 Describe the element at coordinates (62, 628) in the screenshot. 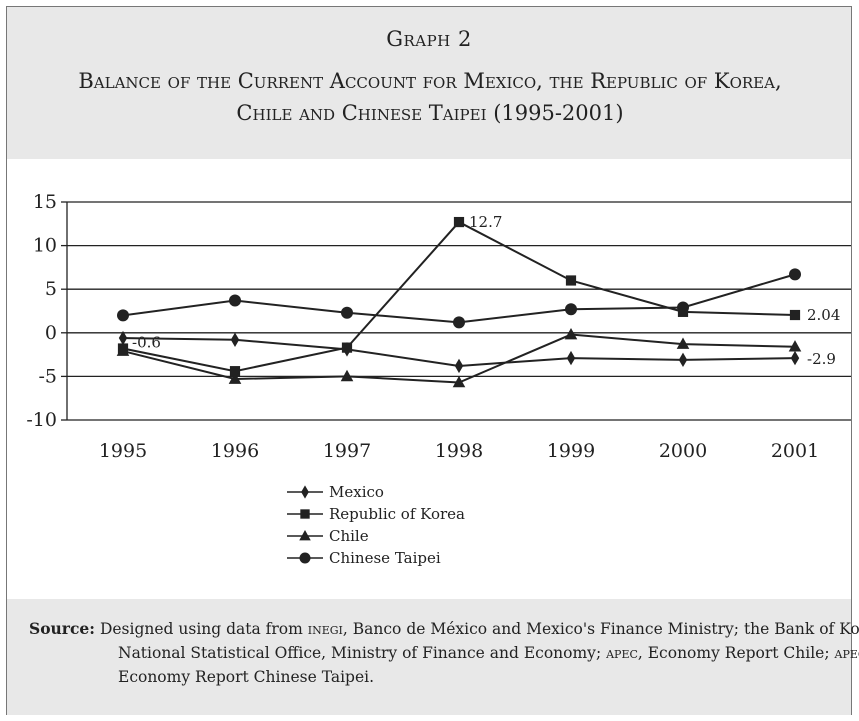

I see `source-label: Source:` at that location.